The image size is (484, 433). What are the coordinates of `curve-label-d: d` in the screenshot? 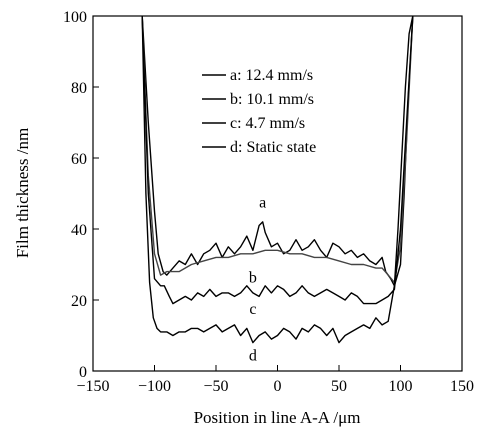 It's located at (253, 355).